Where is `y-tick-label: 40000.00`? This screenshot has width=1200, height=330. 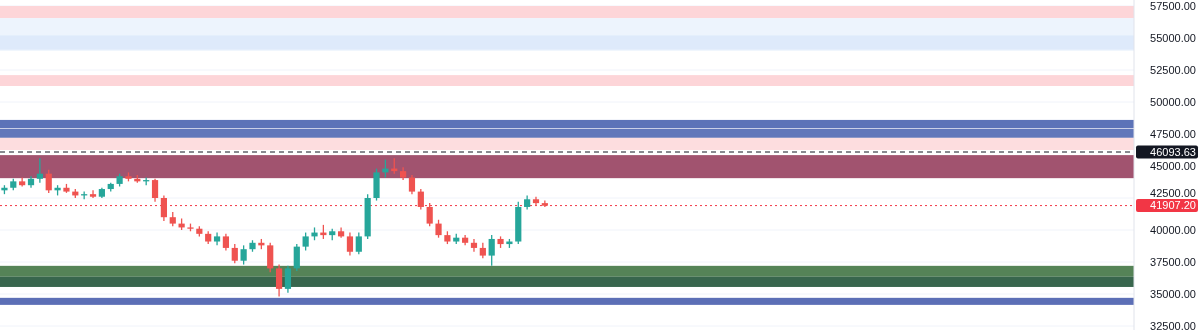 y-tick-label: 40000.00 is located at coordinates (1173, 229).